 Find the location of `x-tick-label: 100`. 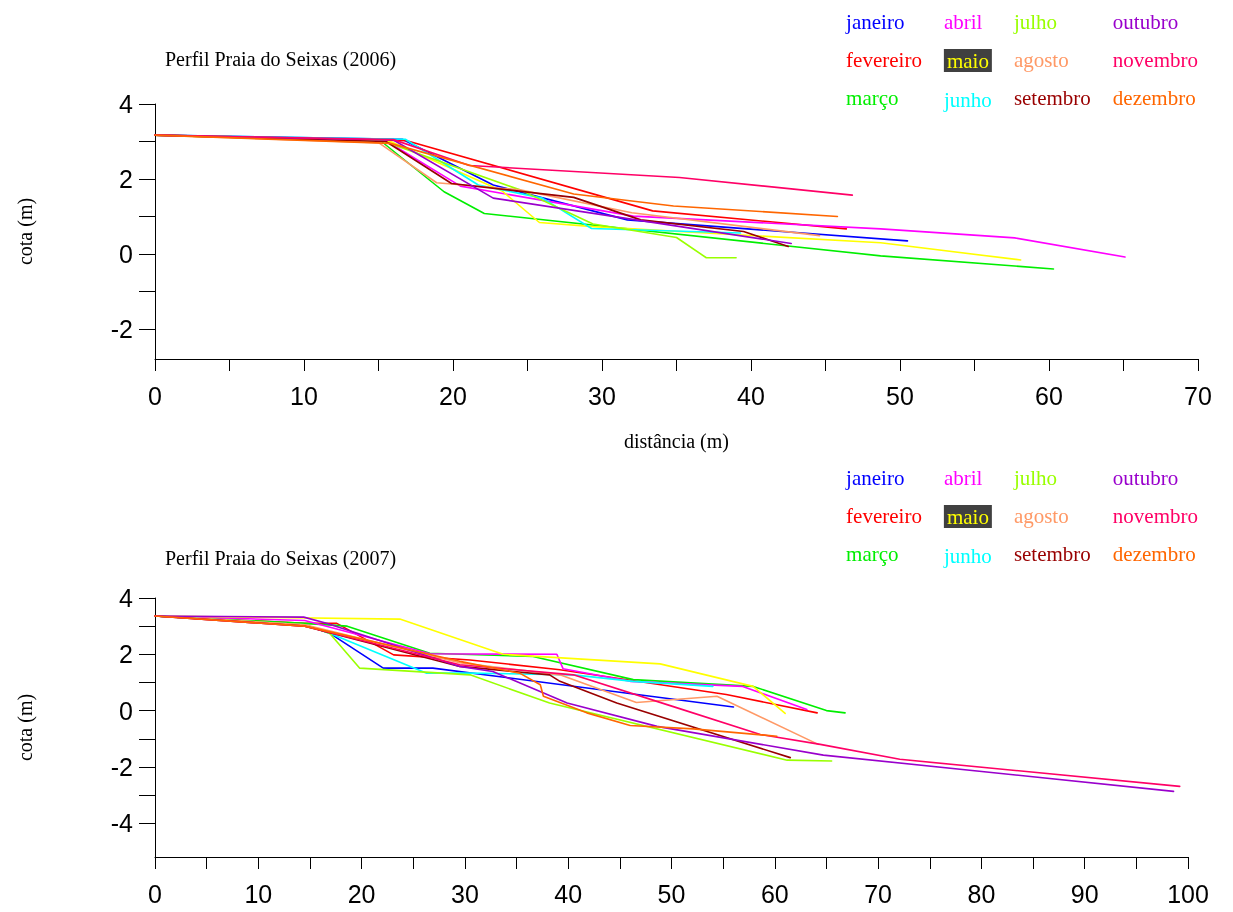

x-tick-label: 100 is located at coordinates (1188, 893).